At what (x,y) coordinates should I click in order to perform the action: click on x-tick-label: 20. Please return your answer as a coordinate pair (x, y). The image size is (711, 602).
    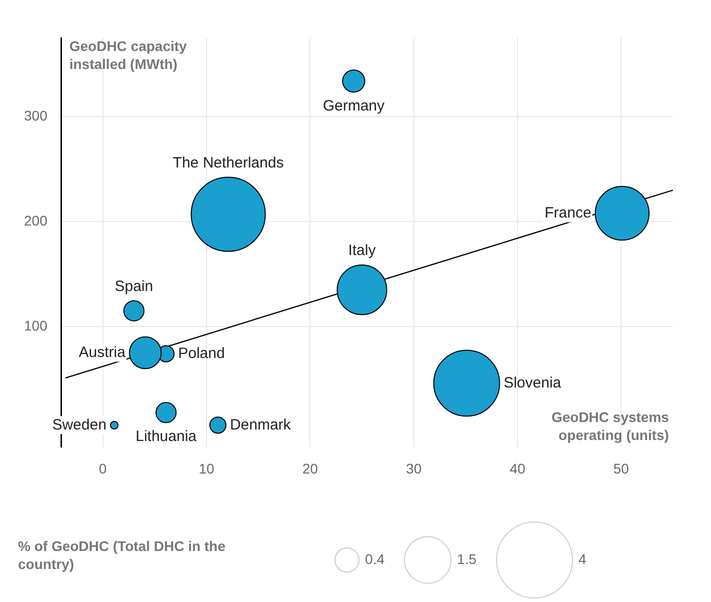
    Looking at the image, I should click on (310, 468).